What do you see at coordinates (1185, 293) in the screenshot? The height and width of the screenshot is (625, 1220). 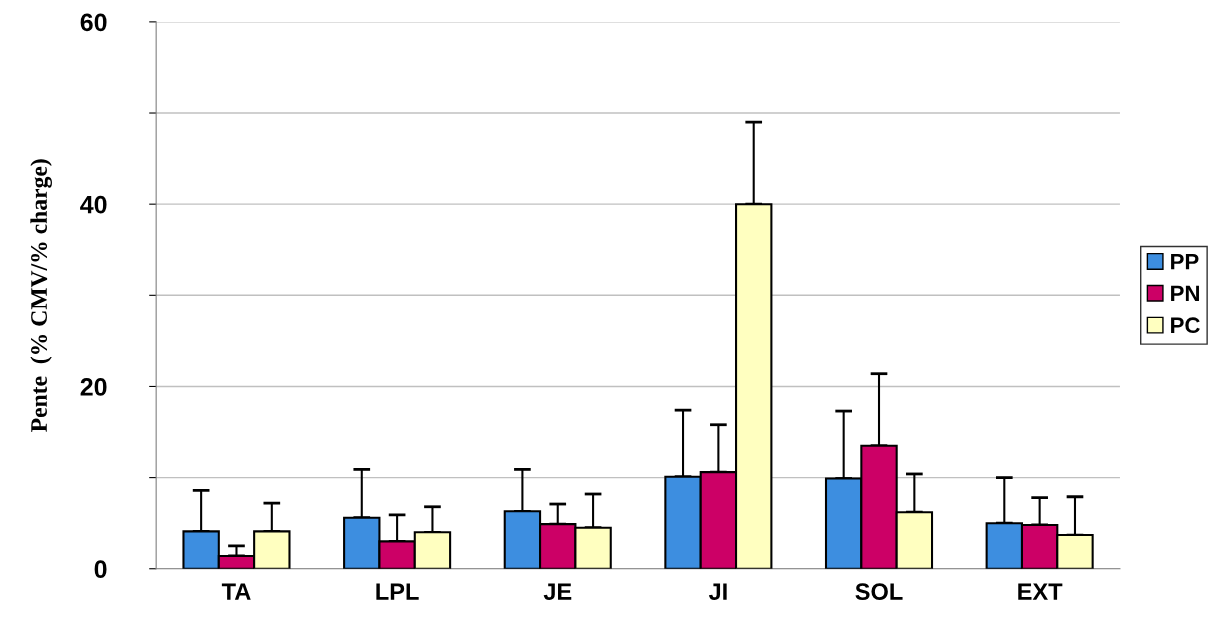 I see `legend-label: PN` at bounding box center [1185, 293].